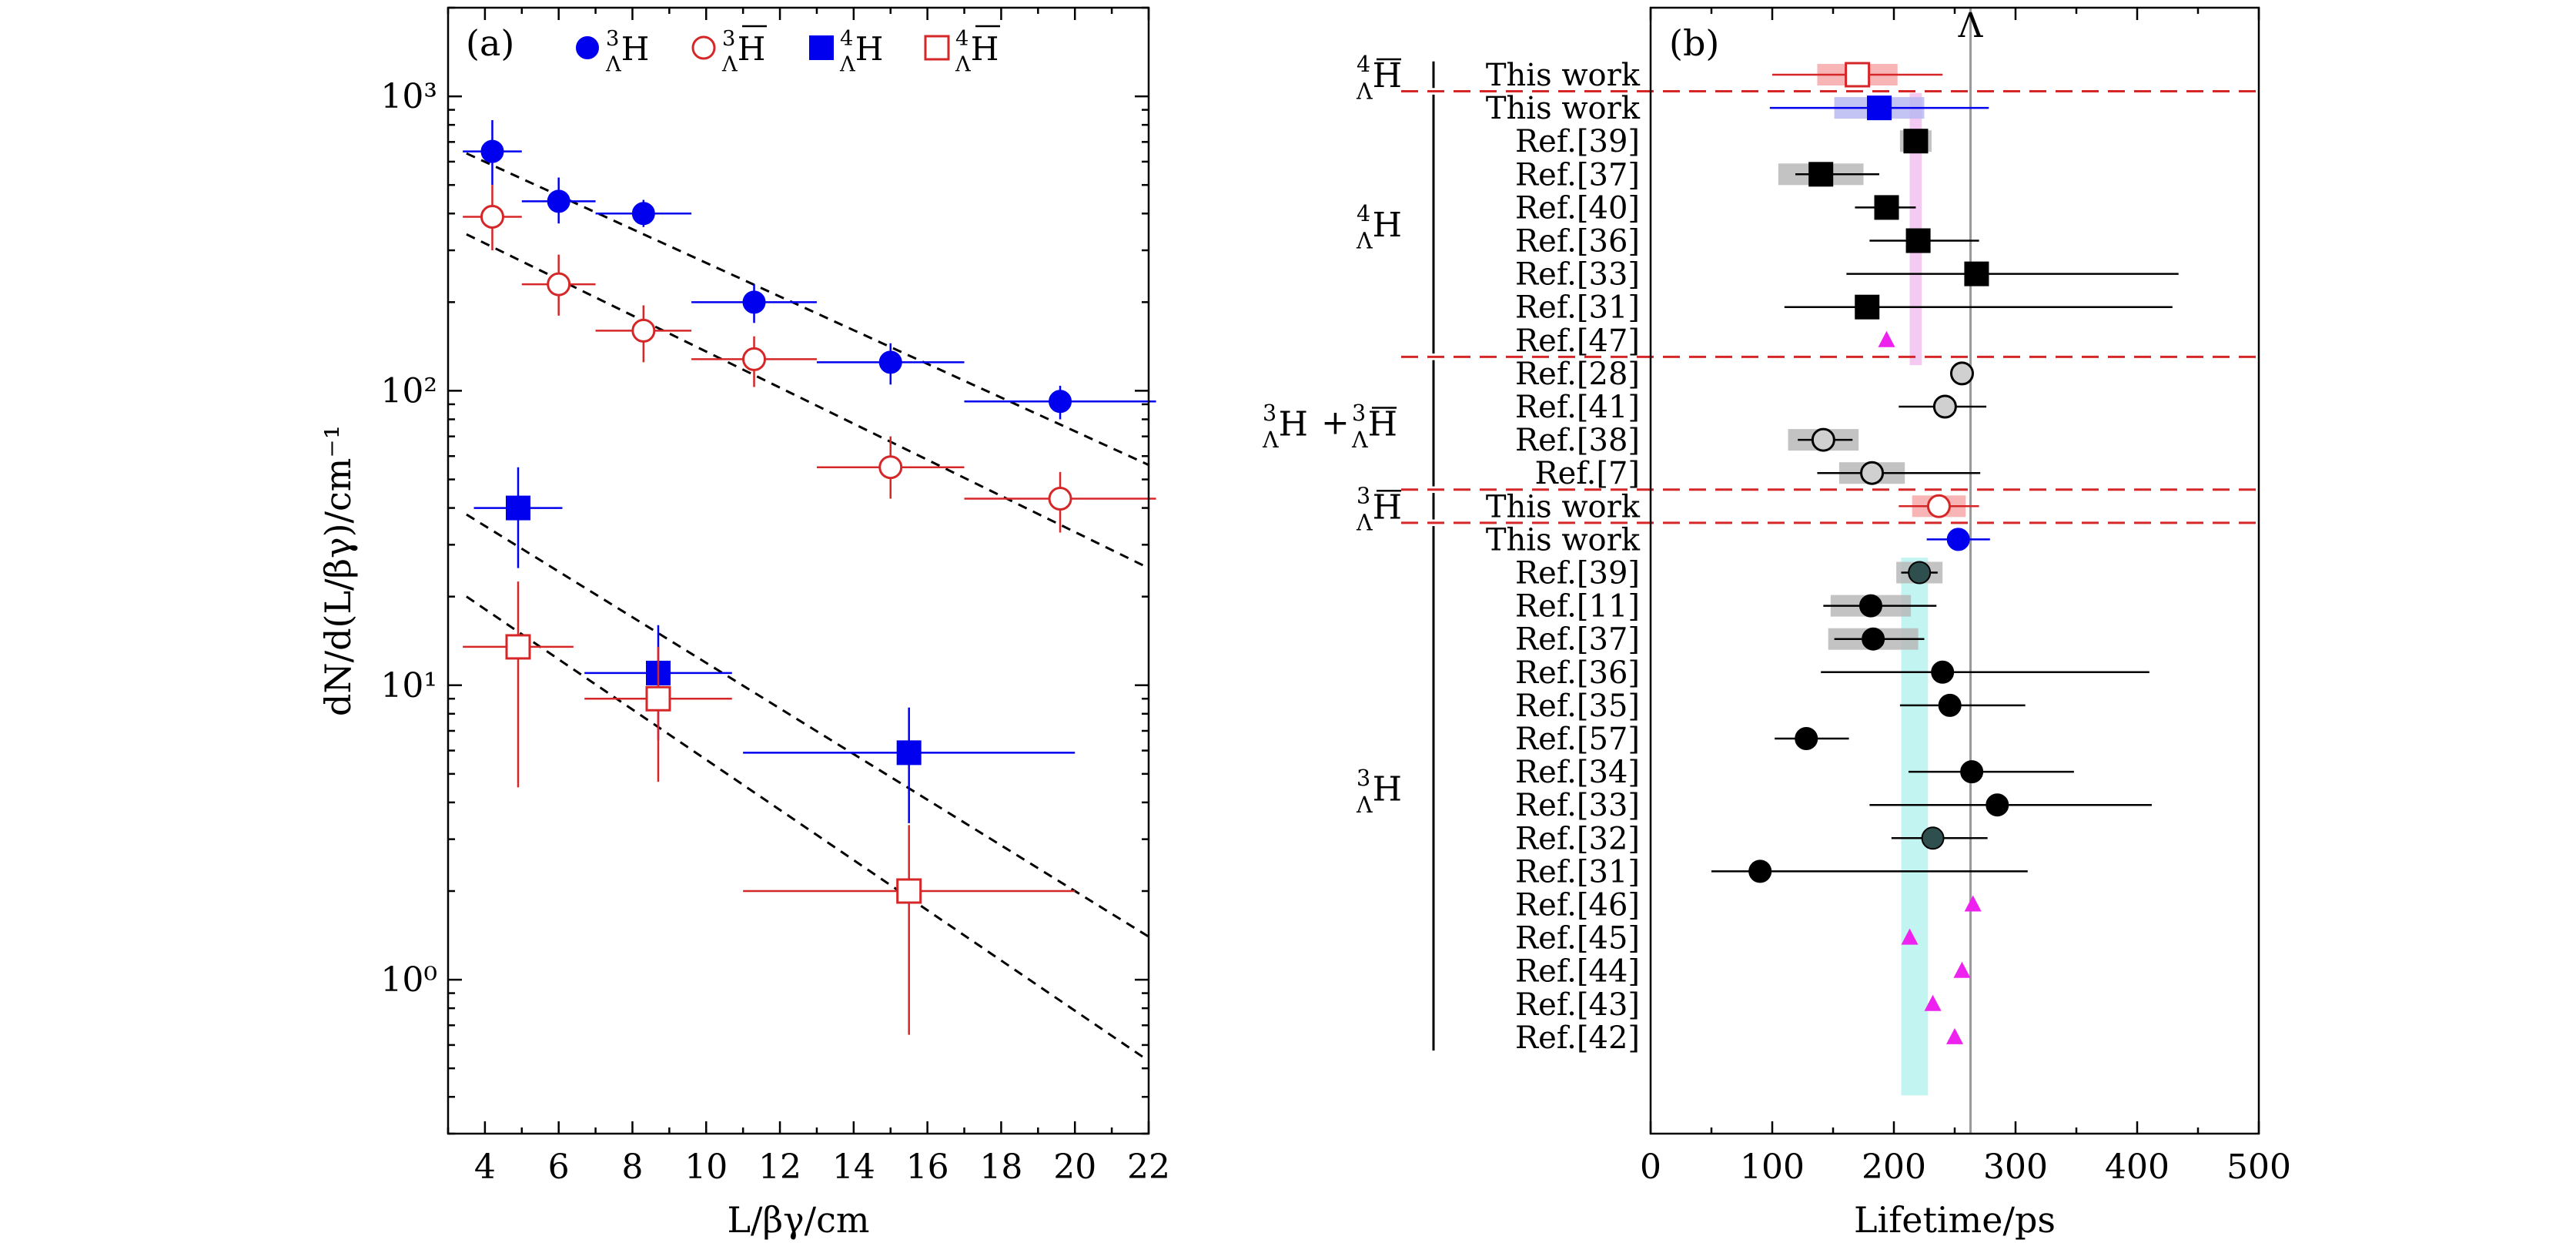 The width and height of the screenshot is (2576, 1243). I want to click on row-14-label: This work, so click(1563, 506).